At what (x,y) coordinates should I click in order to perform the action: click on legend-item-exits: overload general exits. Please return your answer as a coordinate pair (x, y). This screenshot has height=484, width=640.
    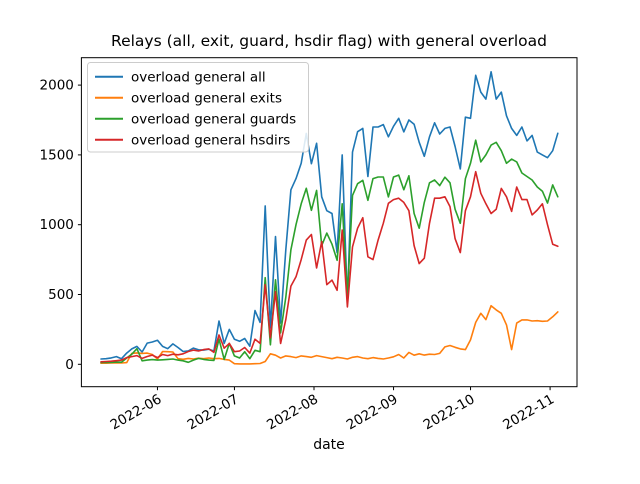
    Looking at the image, I should click on (188, 99).